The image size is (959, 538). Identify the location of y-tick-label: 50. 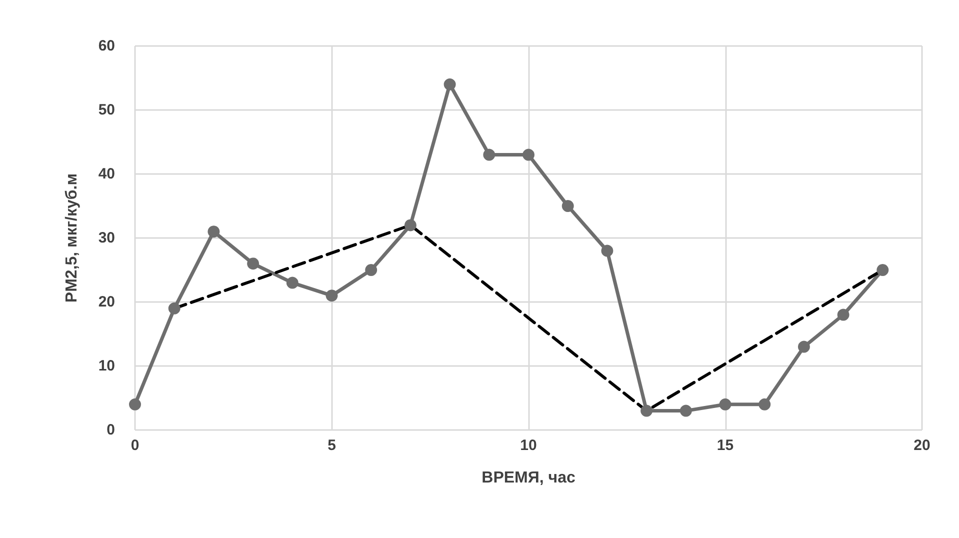
(106, 110).